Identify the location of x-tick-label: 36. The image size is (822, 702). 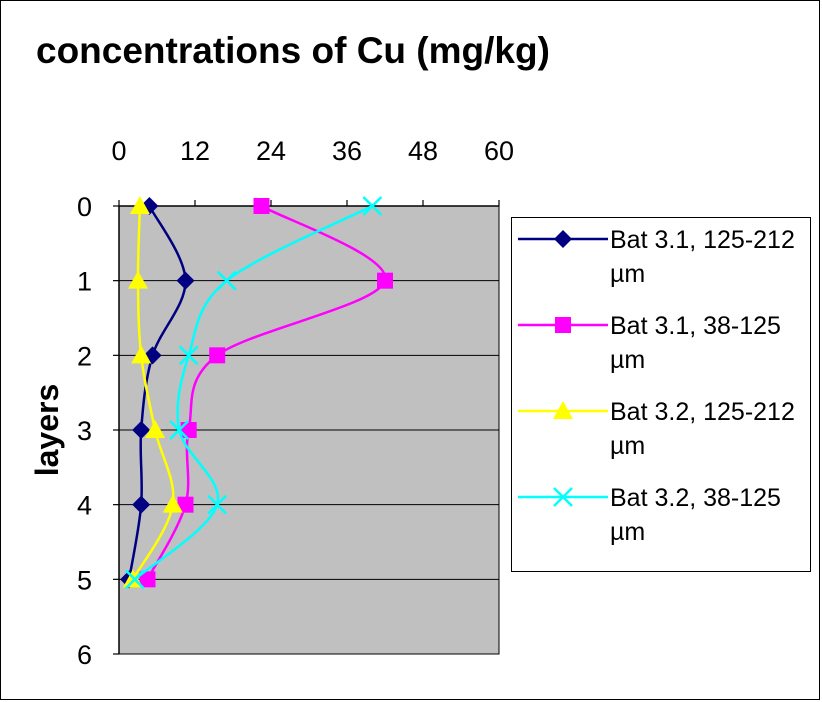
(347, 151).